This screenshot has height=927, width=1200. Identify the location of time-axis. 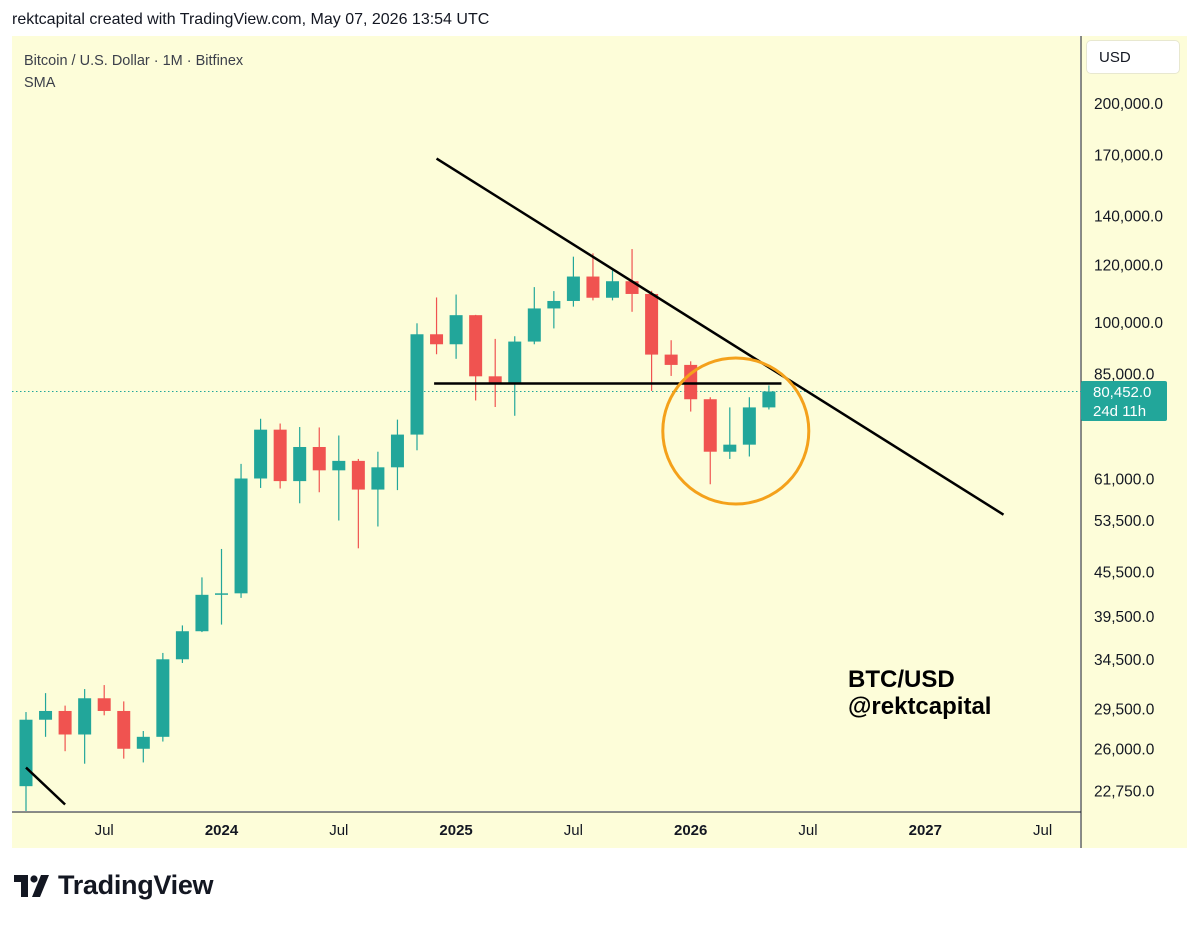
(546, 830).